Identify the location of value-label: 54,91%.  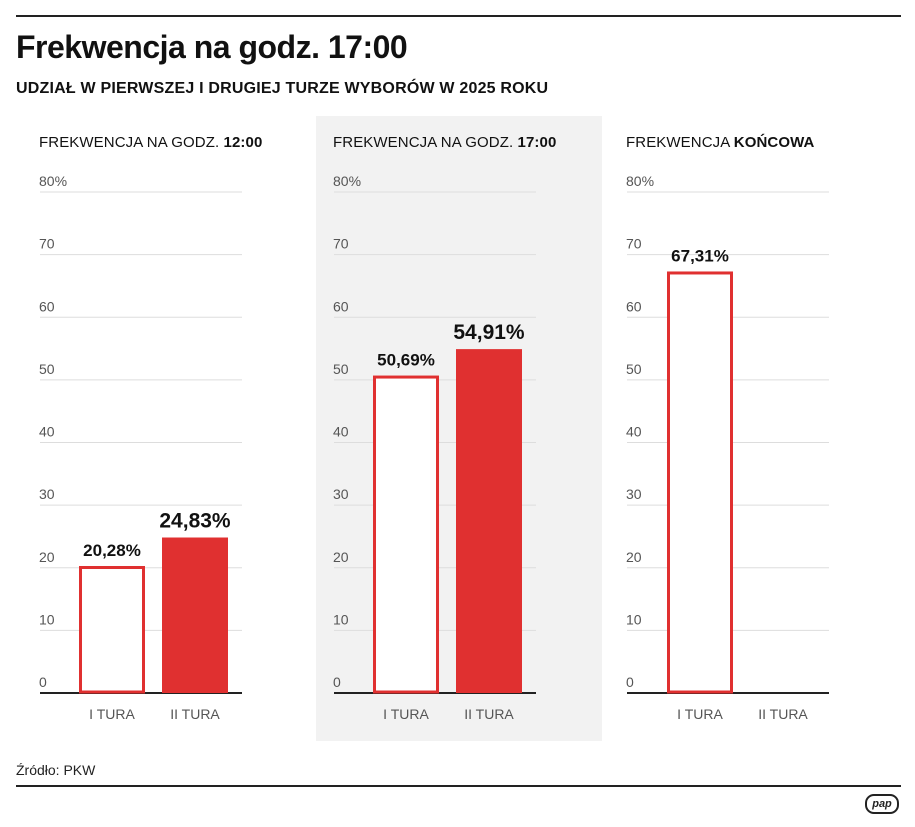
(489, 332).